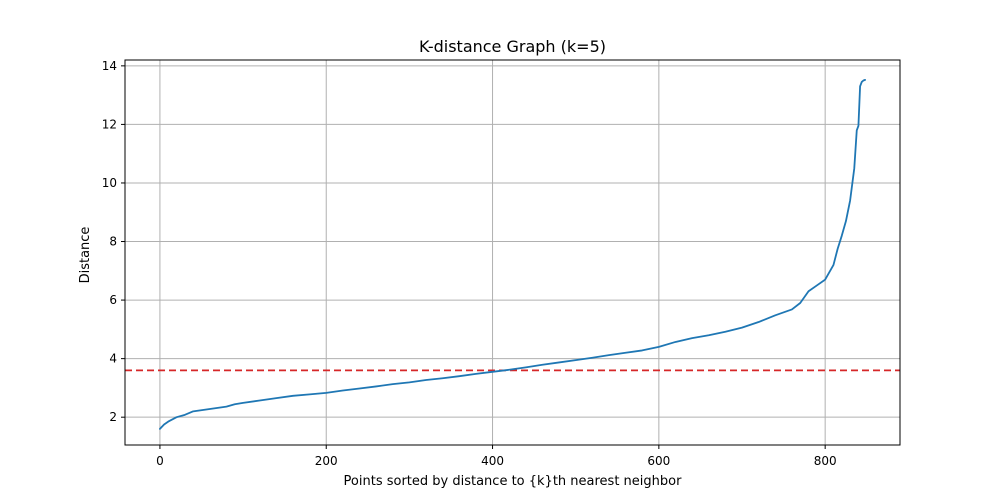  What do you see at coordinates (492, 461) in the screenshot?
I see `x-tick-label: 400` at bounding box center [492, 461].